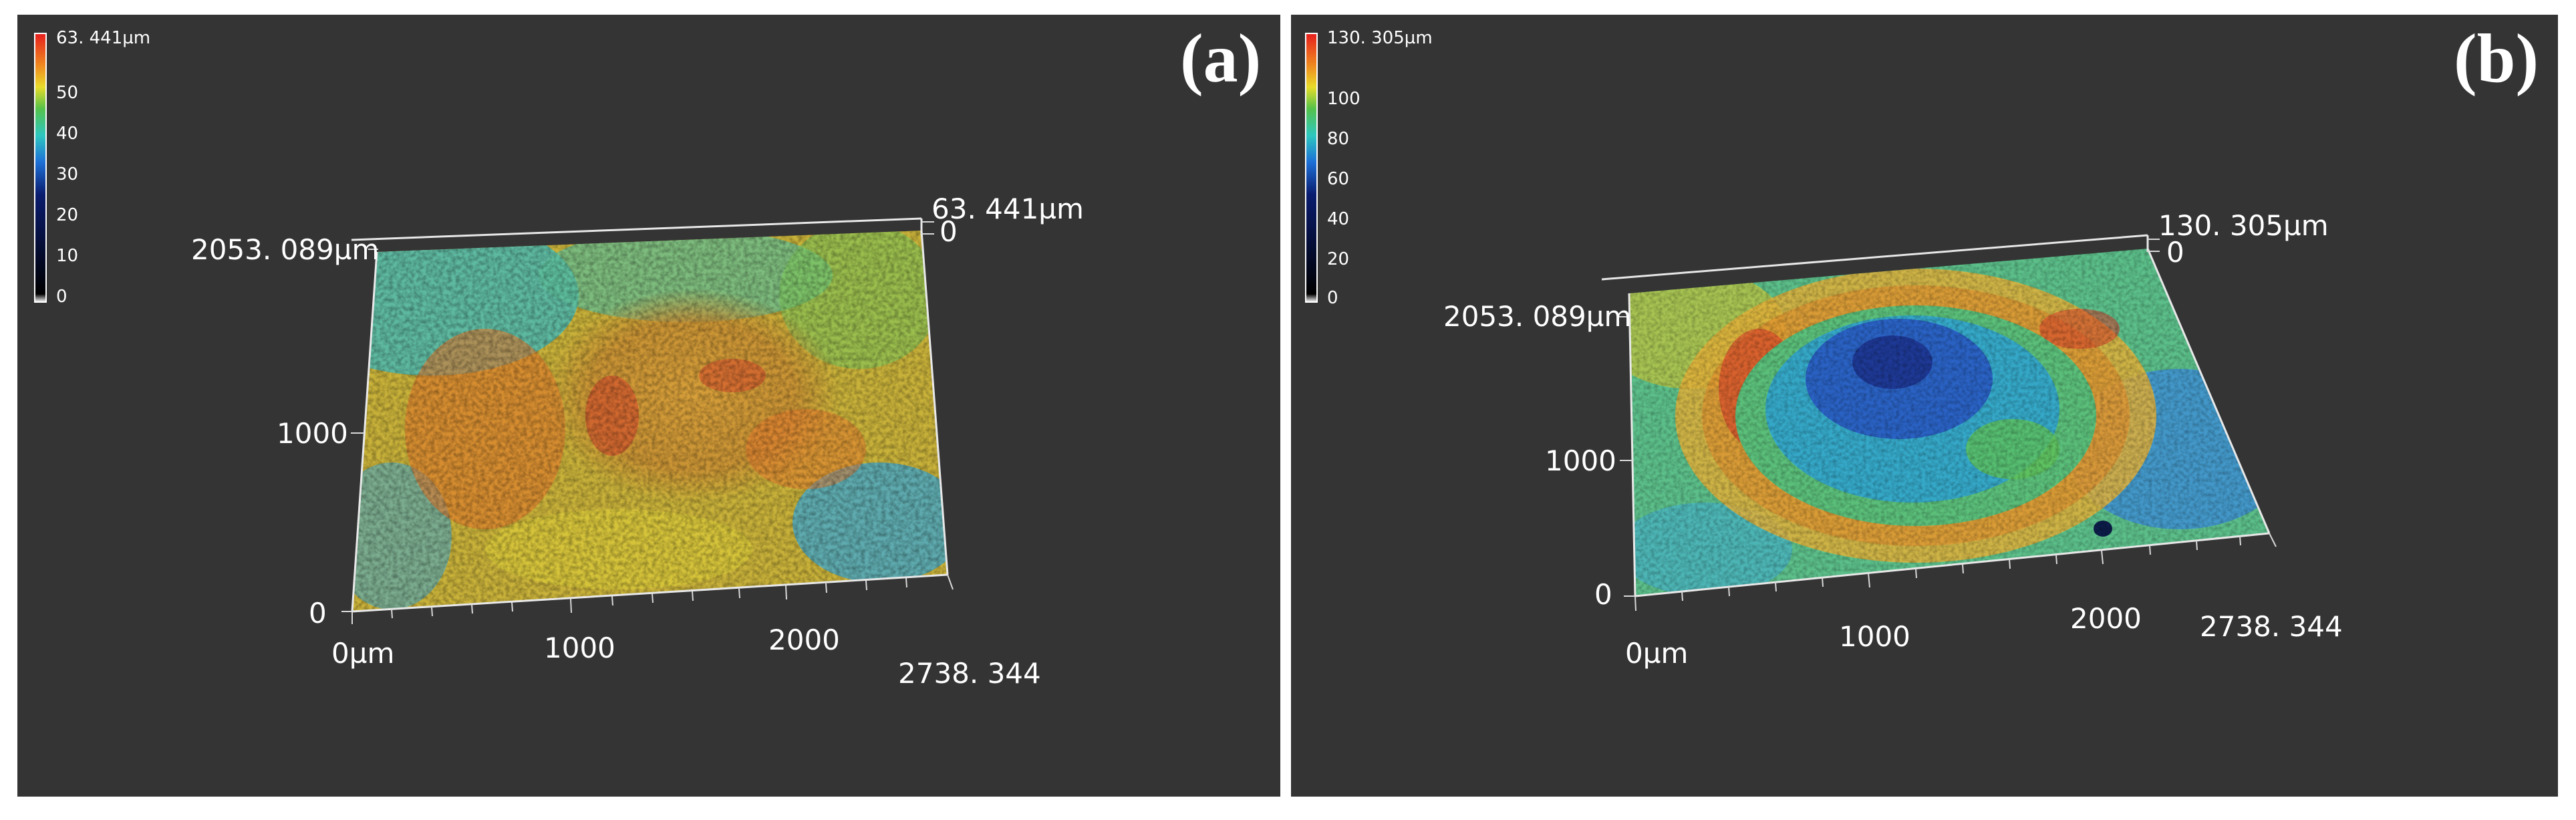  I want to click on colorbar-tick: 60, so click(1338, 179).